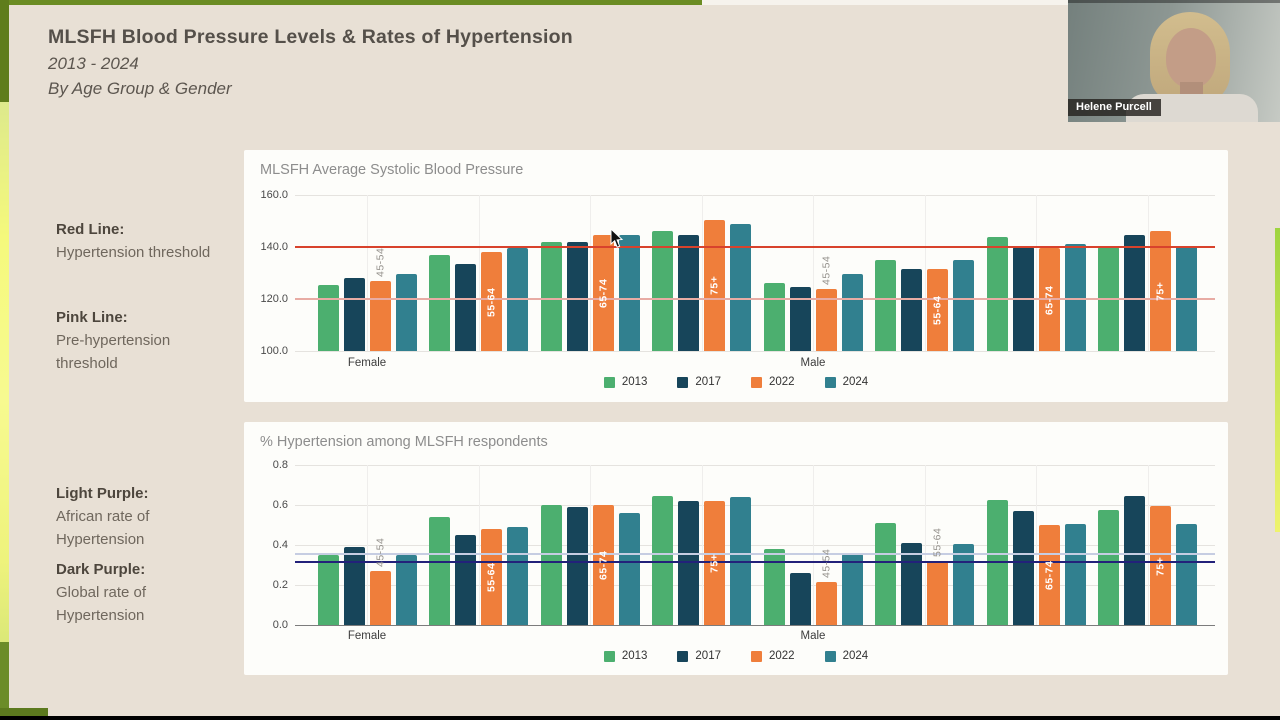 The width and height of the screenshot is (1280, 720). I want to click on webcam-nametag: Helene Purcell, so click(1114, 107).